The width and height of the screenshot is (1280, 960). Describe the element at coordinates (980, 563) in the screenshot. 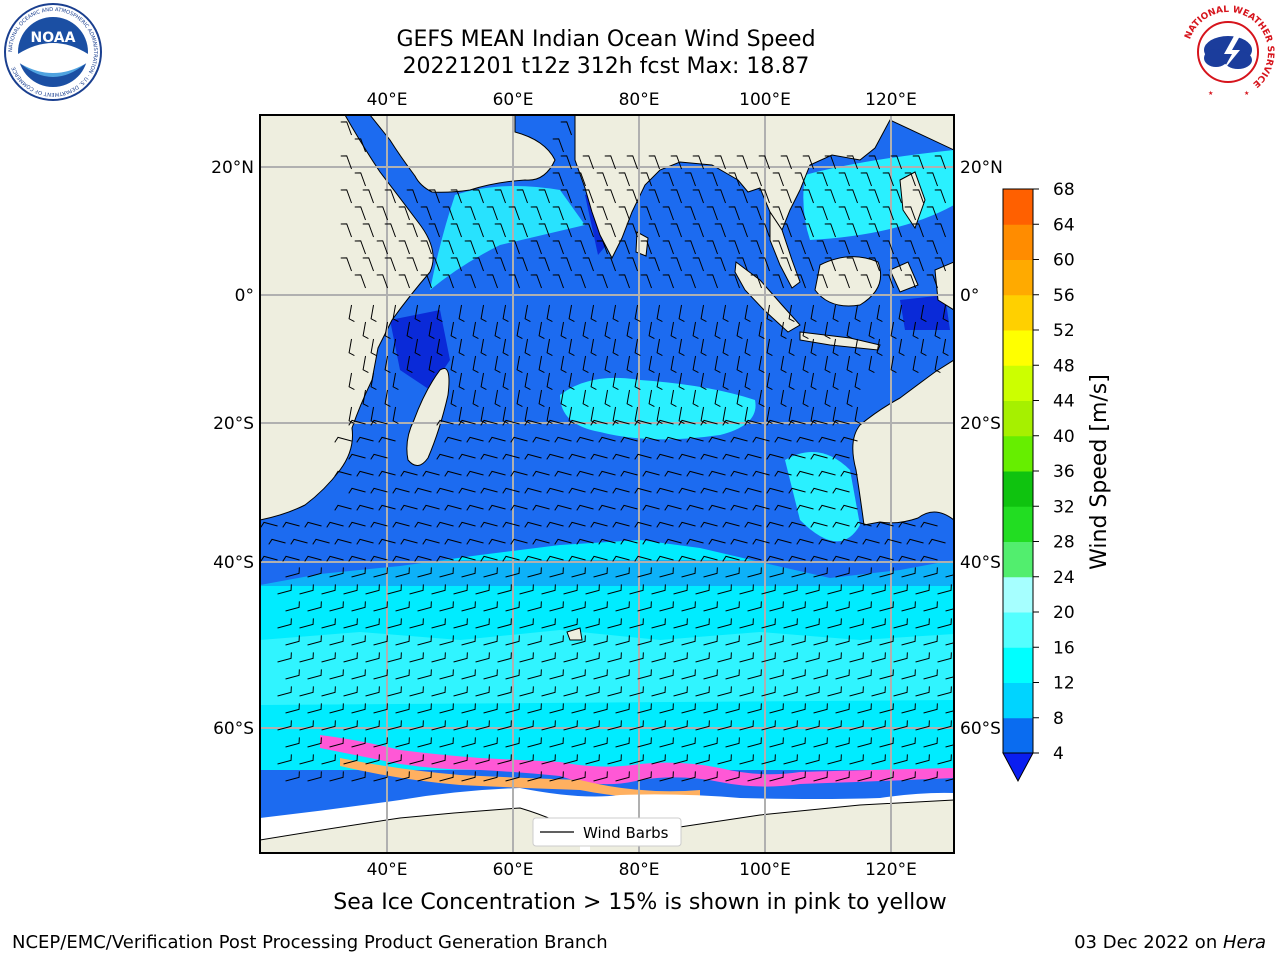

I see `lat-label-right: 40°S` at that location.